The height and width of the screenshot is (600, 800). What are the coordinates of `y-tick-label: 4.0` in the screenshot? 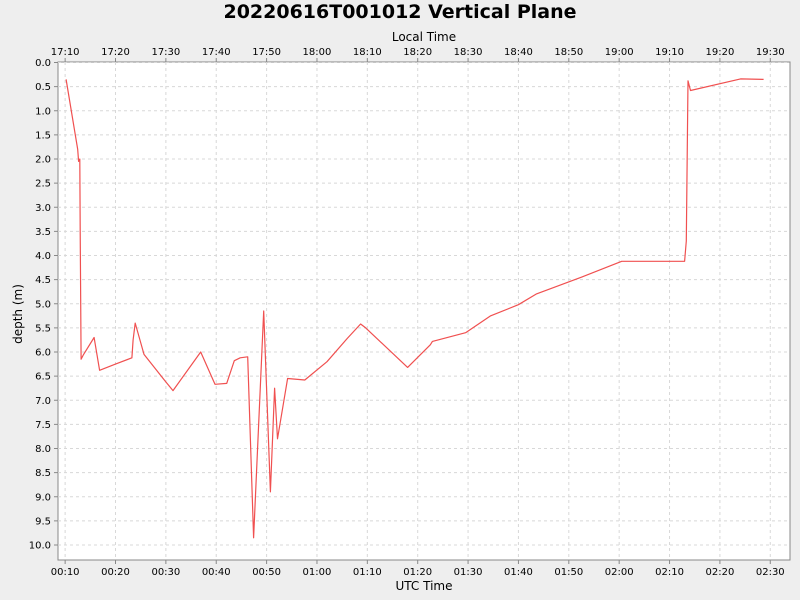 It's located at (43, 256).